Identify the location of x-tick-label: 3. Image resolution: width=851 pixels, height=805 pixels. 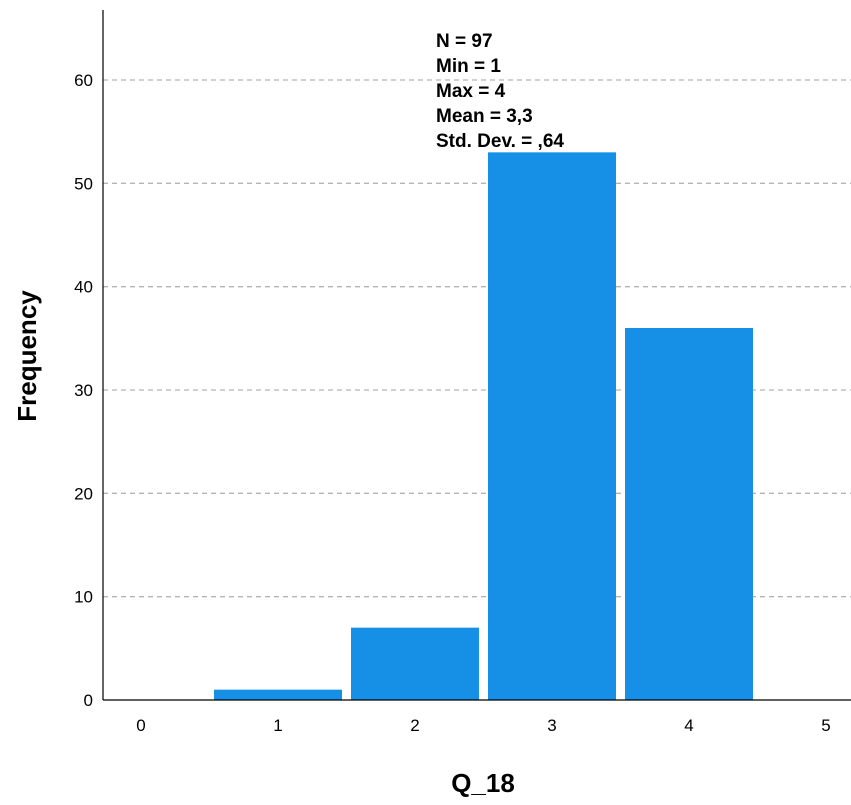
(551, 725).